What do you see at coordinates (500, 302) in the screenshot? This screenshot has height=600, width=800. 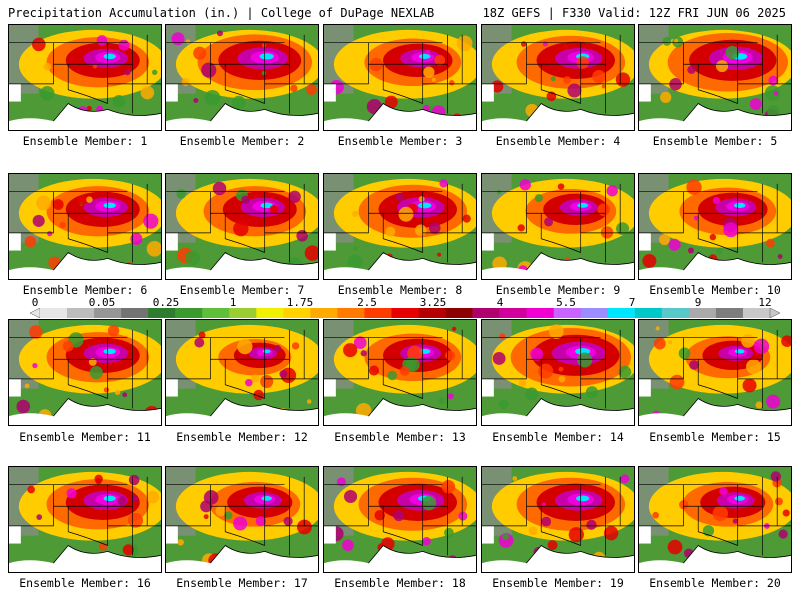 I see `legend-tick-label: 4` at bounding box center [500, 302].